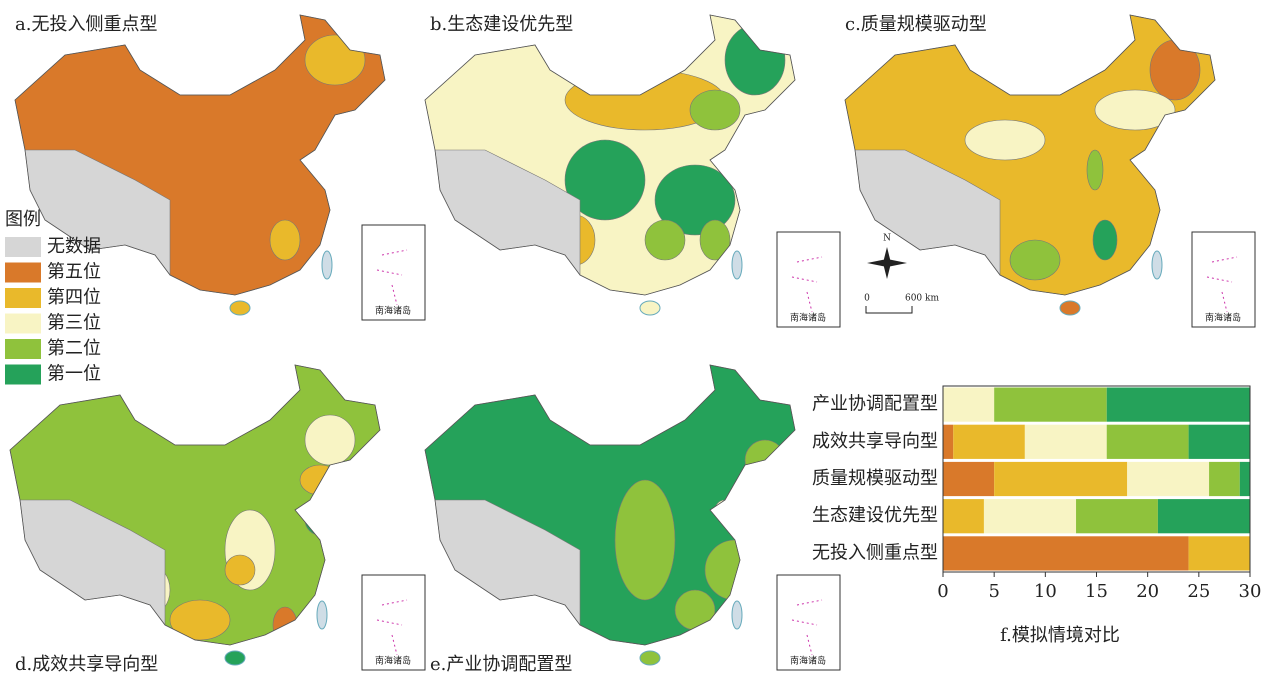 The image size is (1268, 690). Describe the element at coordinates (86, 24) in the screenshot. I see `panel-title: a.无投入侧重点型` at that location.